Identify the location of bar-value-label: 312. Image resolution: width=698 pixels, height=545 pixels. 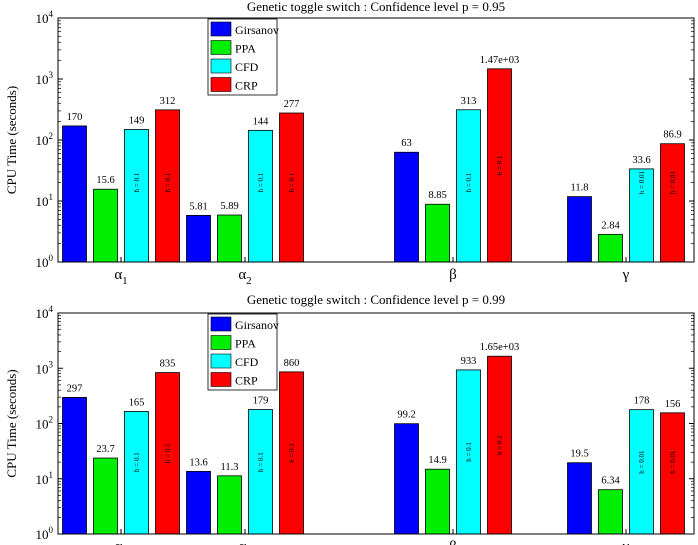
(168, 101).